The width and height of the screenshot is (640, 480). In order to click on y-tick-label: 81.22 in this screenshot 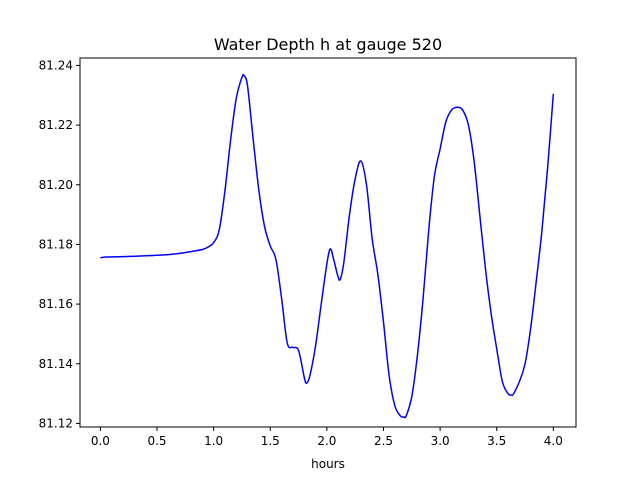, I will do `click(56, 125)`.